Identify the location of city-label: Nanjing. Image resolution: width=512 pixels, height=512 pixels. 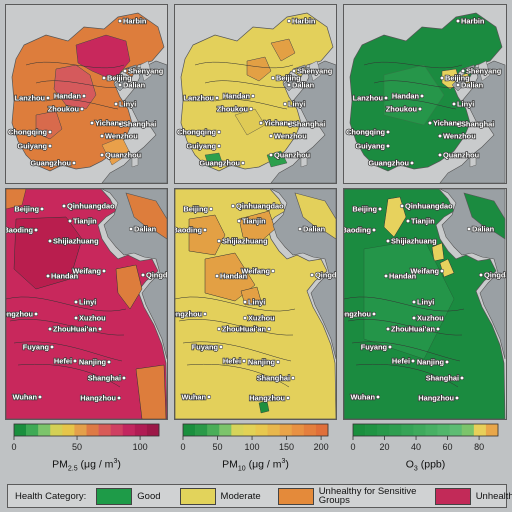
(93, 362).